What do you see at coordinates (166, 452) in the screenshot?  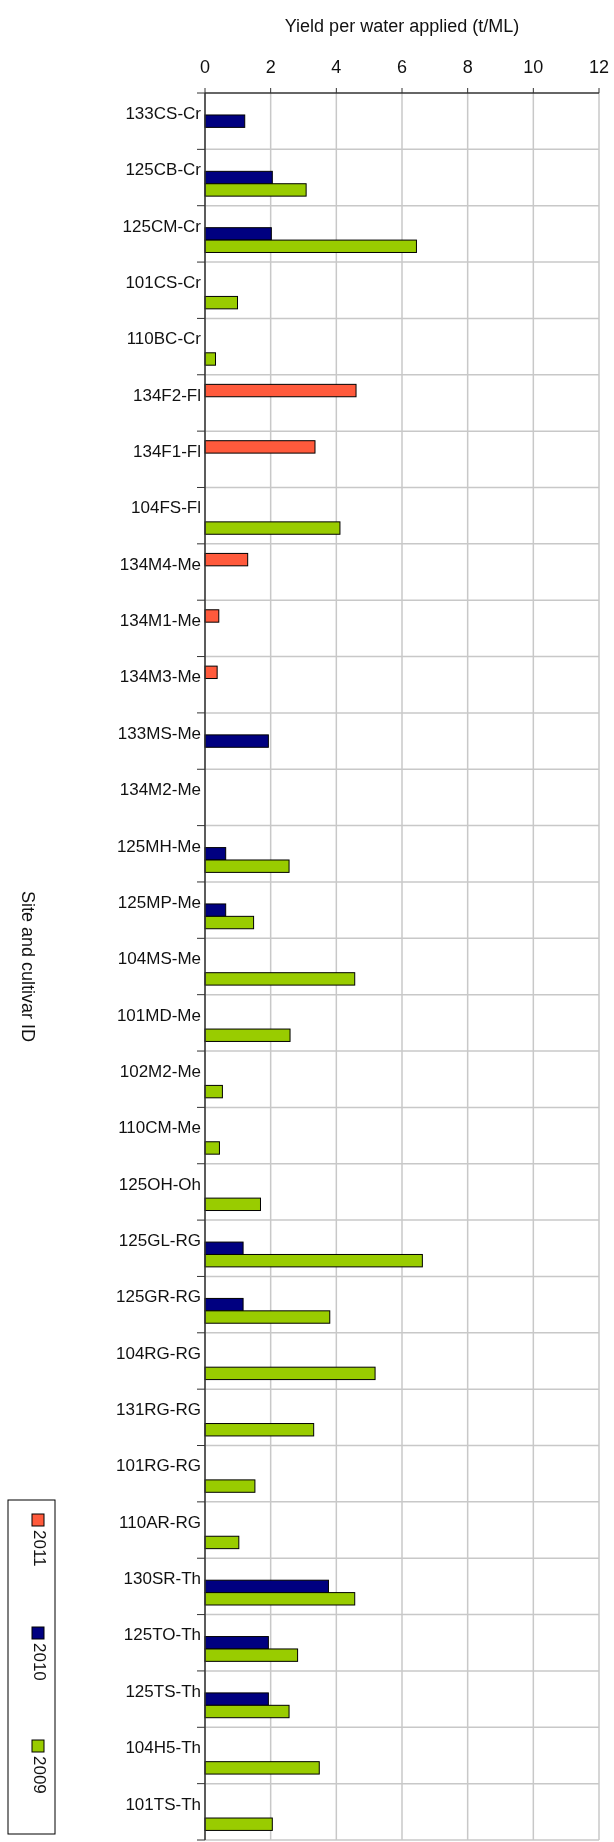 I see `y-tick-label: 134F1-Fl` at bounding box center [166, 452].